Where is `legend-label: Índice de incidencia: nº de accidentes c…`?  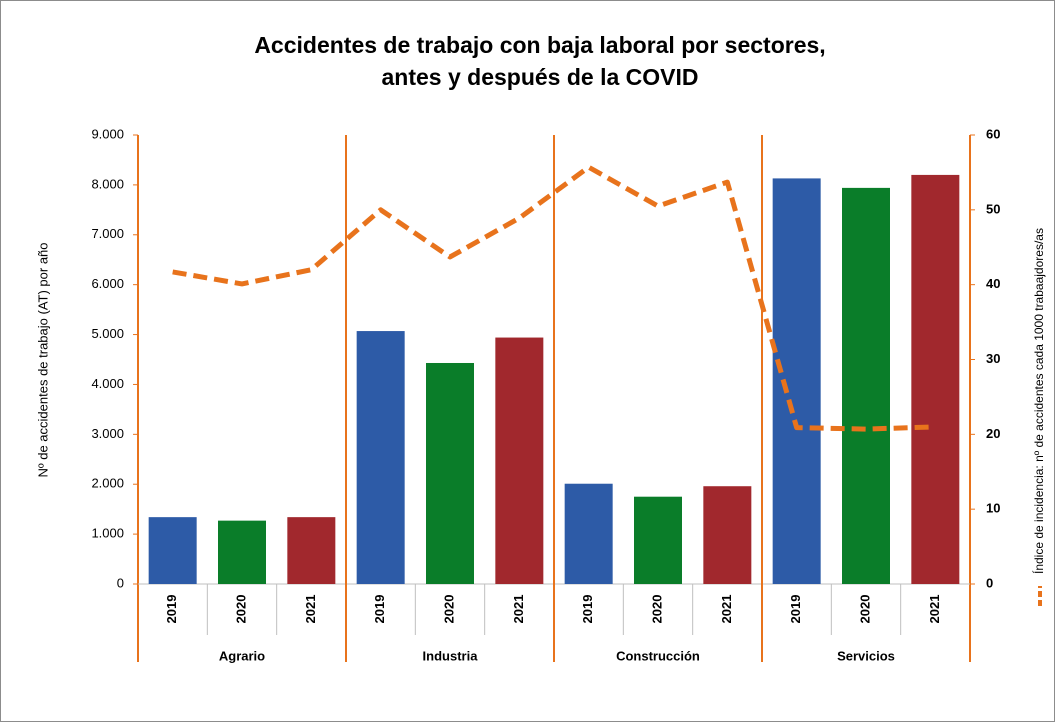
legend-label: Índice de incidencia: nº de accidentes c… is located at coordinates (1038, 401).